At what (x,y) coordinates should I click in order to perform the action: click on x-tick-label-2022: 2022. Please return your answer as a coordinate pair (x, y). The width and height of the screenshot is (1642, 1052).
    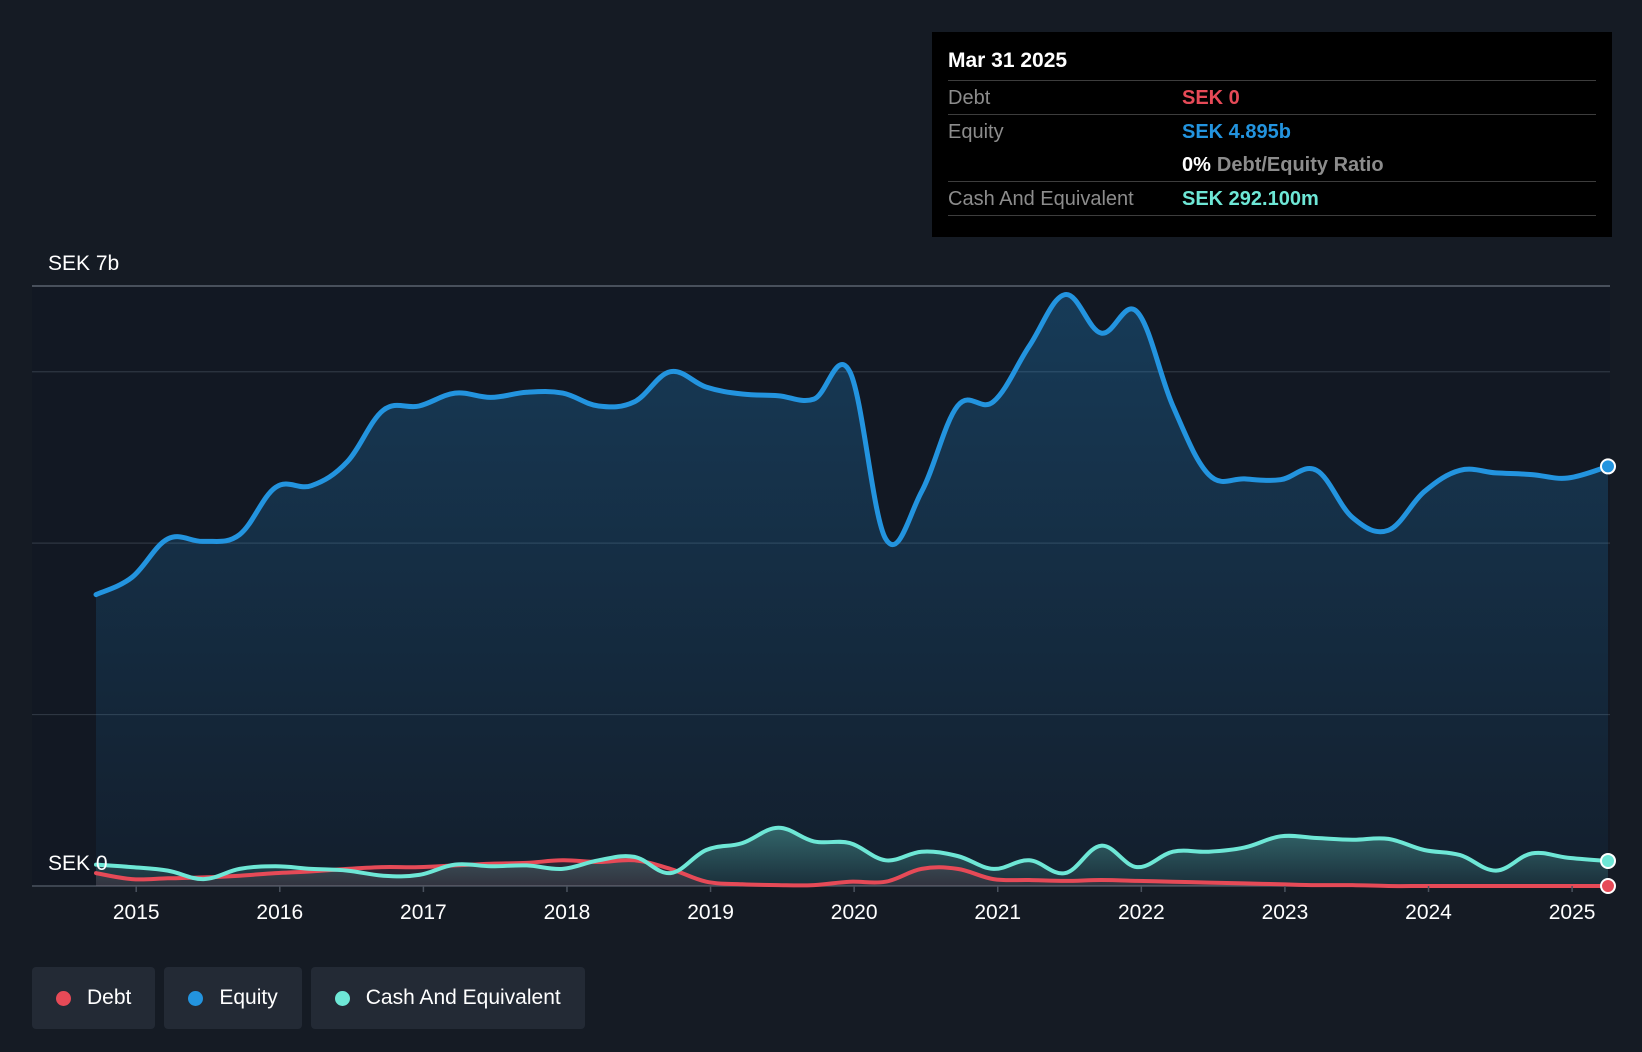
    Looking at the image, I should click on (1141, 912).